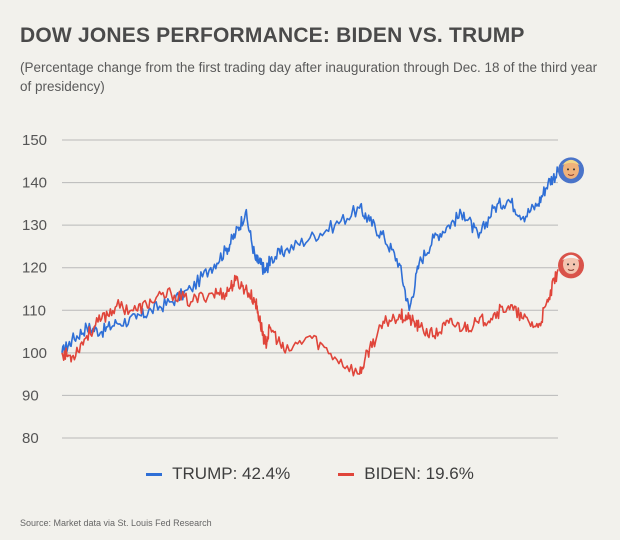 Image resolution: width=620 pixels, height=540 pixels. Describe the element at coordinates (34, 140) in the screenshot. I see `y-tick-label-150: 150` at that location.